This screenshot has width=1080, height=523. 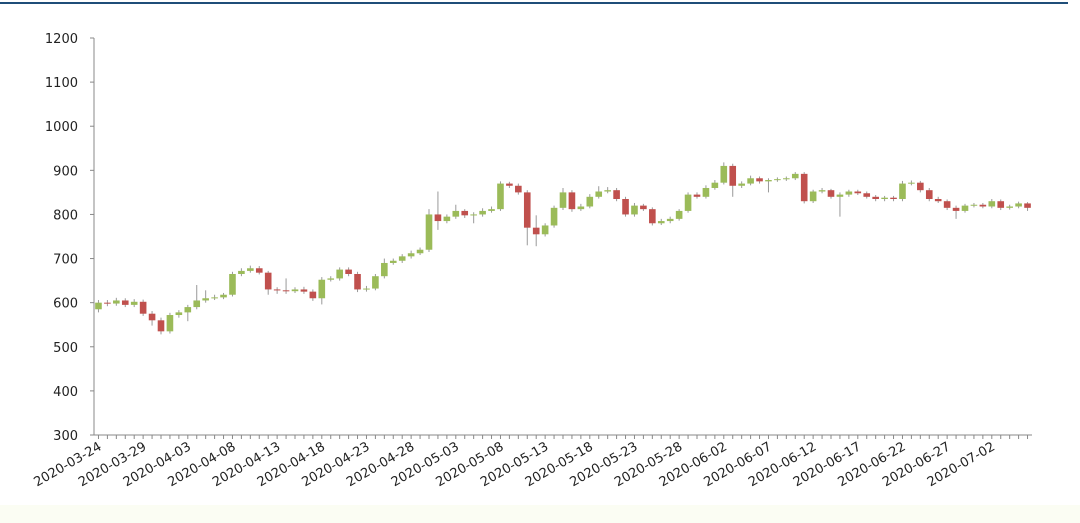 What do you see at coordinates (65, 215) in the screenshot?
I see `y-tick-label: 800` at bounding box center [65, 215].